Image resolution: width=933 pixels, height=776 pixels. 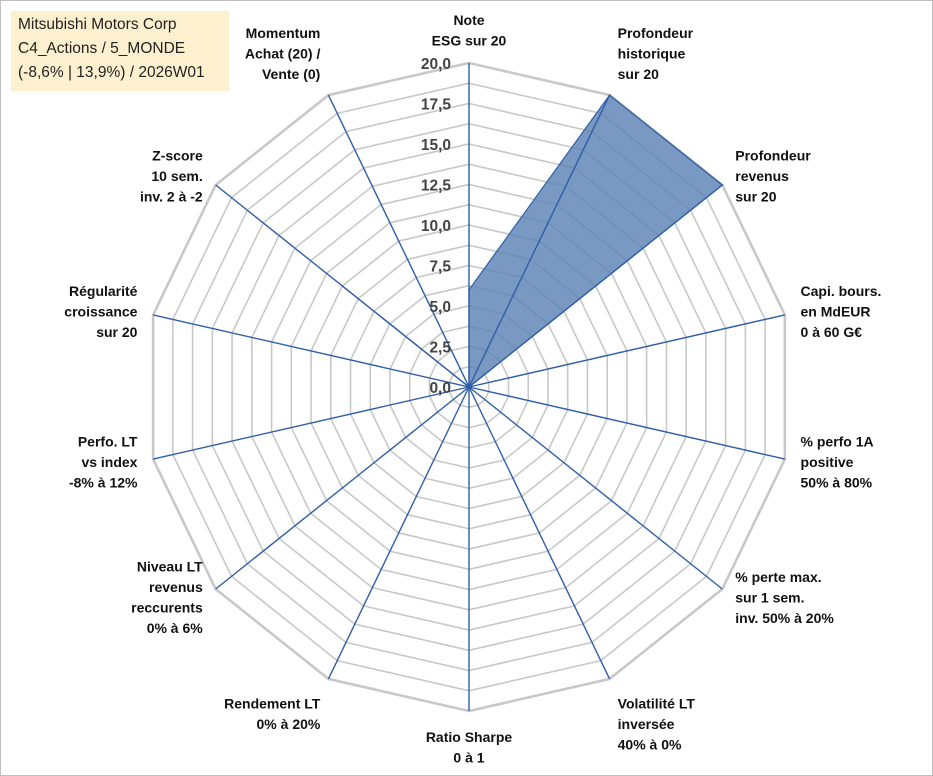 What do you see at coordinates (436, 64) in the screenshot?
I see `tick-label: 20,0` at bounding box center [436, 64].